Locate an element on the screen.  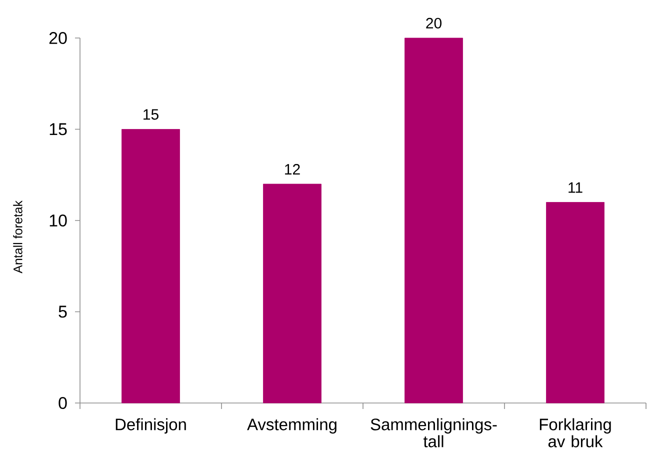
y-tick-label: 15 is located at coordinates (58, 129).